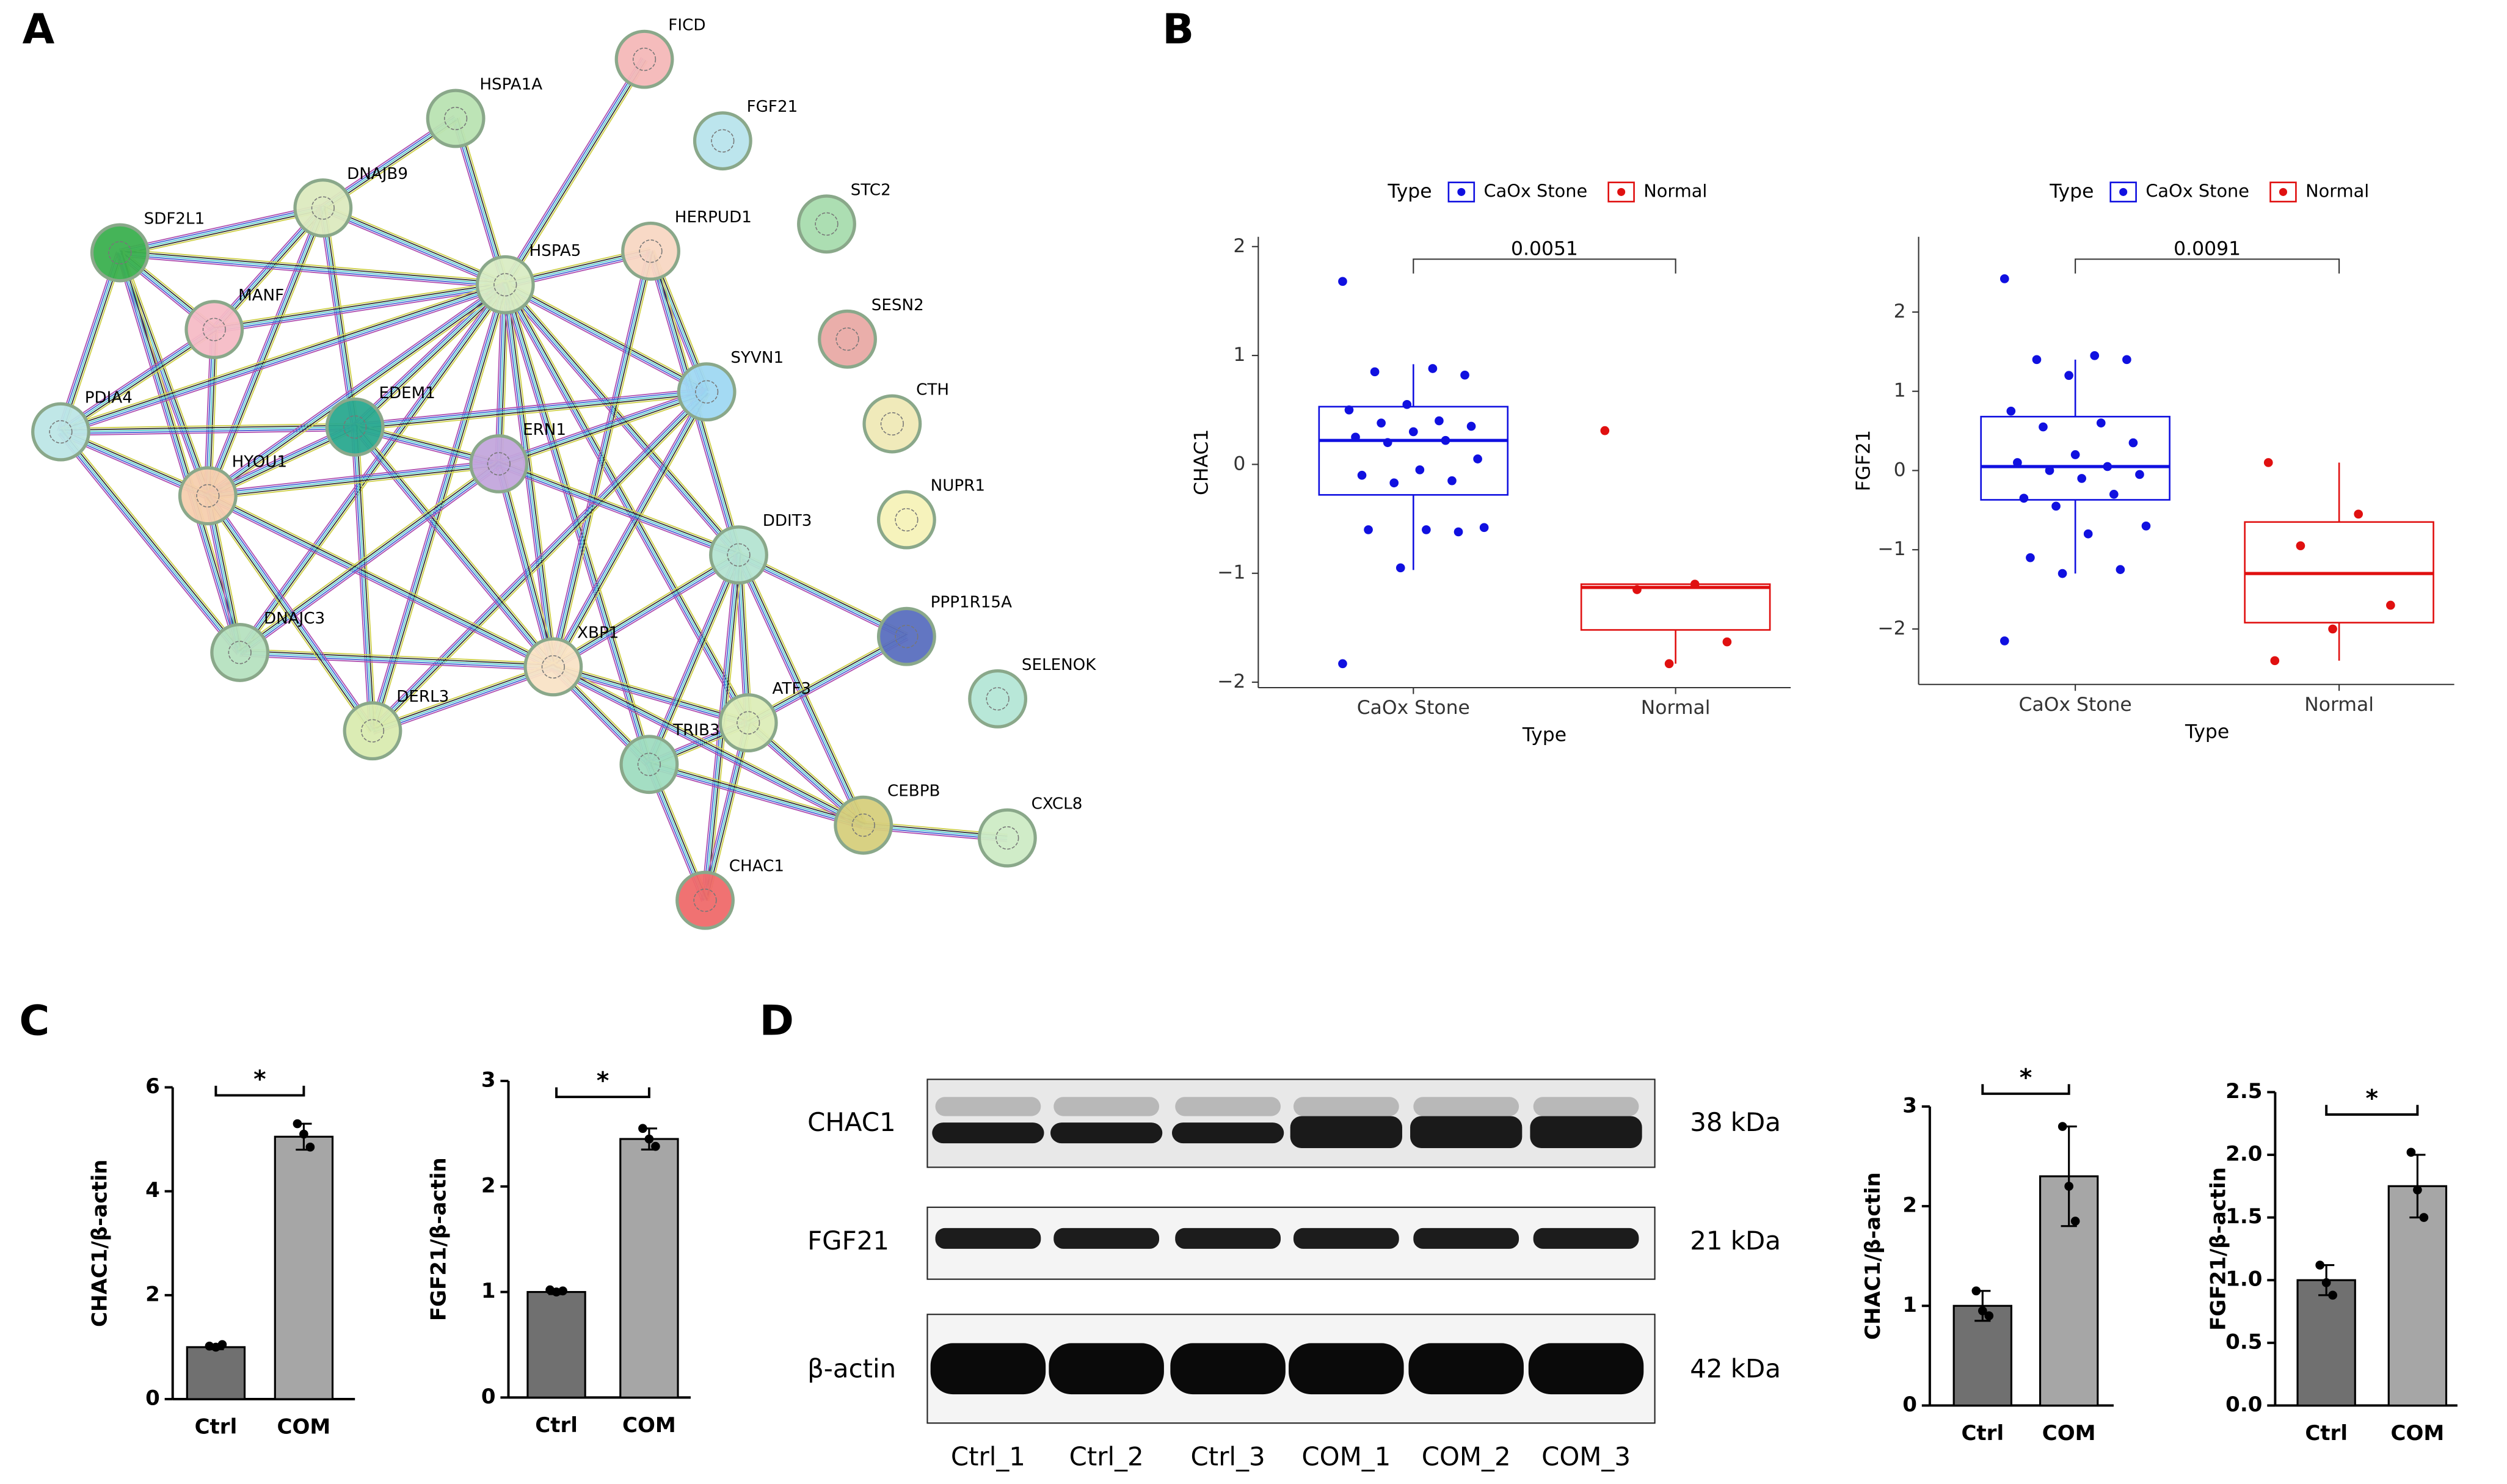  Describe the element at coordinates (1864, 461) in the screenshot. I see `y-axis-title: FGF21` at that location.